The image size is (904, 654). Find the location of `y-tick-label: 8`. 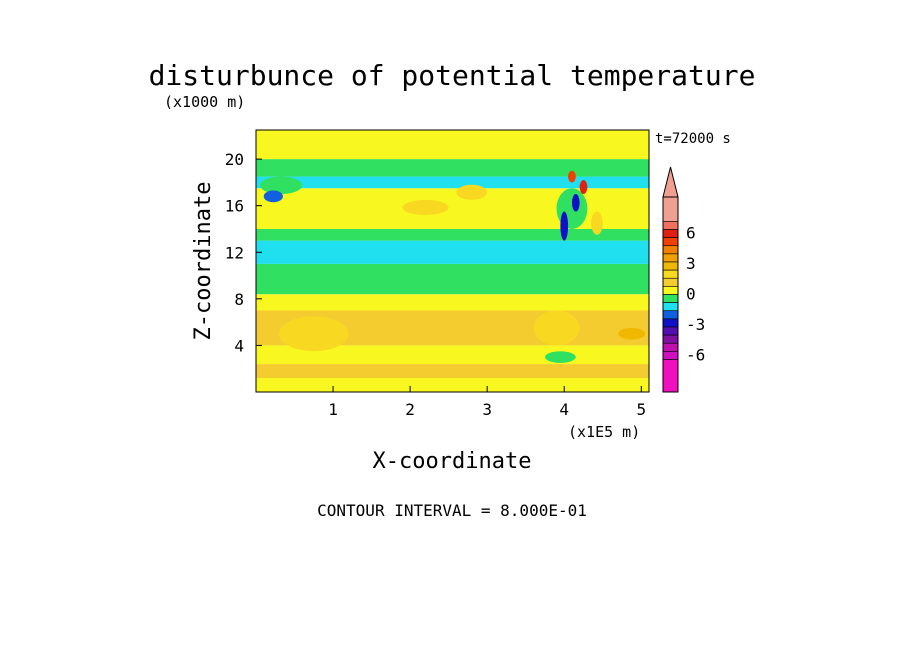

y-tick-label: 8 is located at coordinates (239, 299).